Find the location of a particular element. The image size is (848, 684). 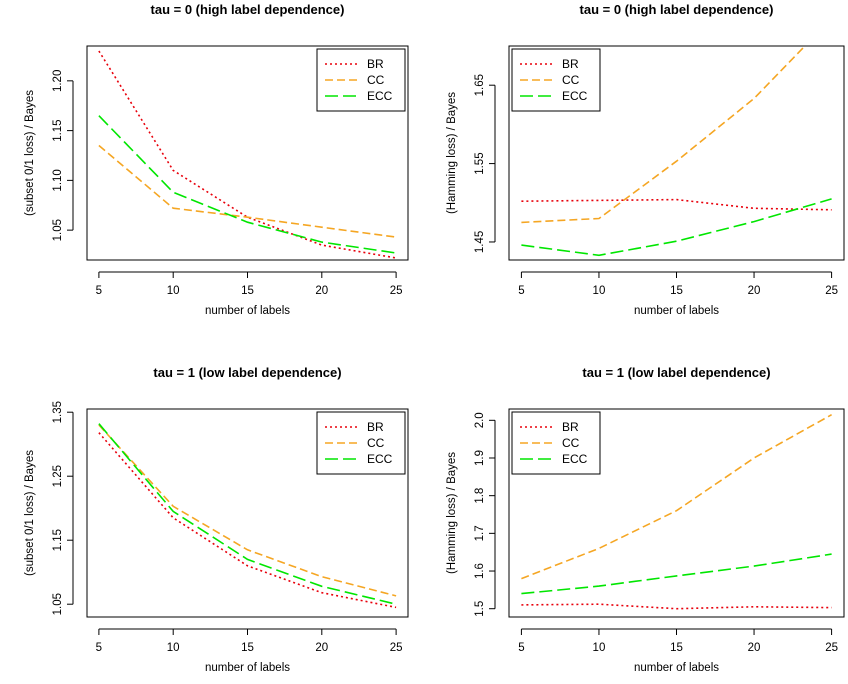

panel-2-y-axis-label: (Hamming loss) / Bayes is located at coordinates (452, 153).